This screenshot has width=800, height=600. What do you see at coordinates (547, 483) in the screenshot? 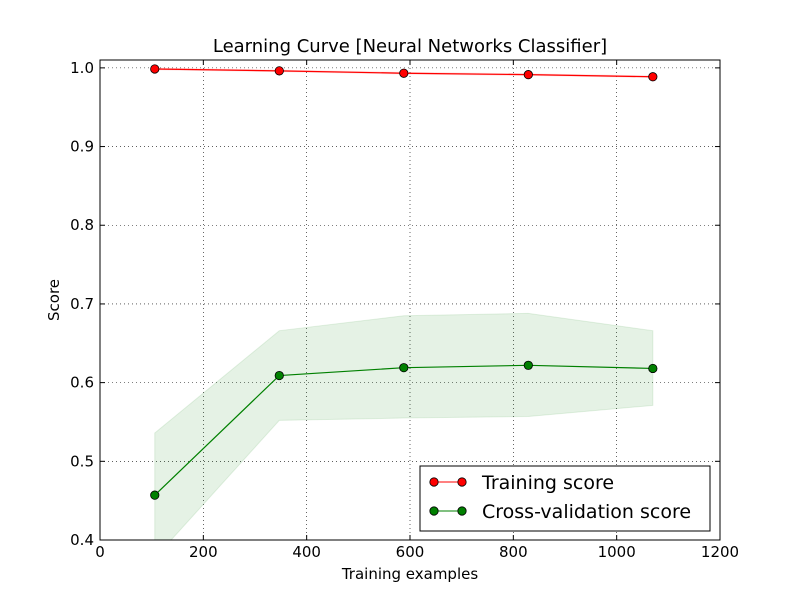
I see `legend-label-training: Training score` at bounding box center [547, 483].